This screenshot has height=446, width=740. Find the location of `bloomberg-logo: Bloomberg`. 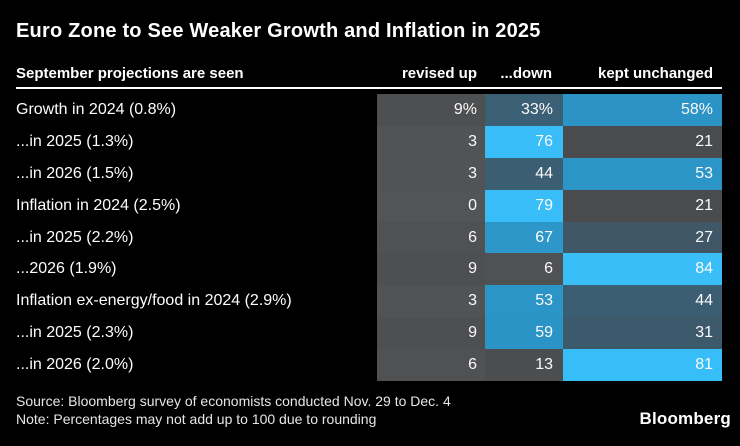

bloomberg-logo: Bloomberg is located at coordinates (685, 418).